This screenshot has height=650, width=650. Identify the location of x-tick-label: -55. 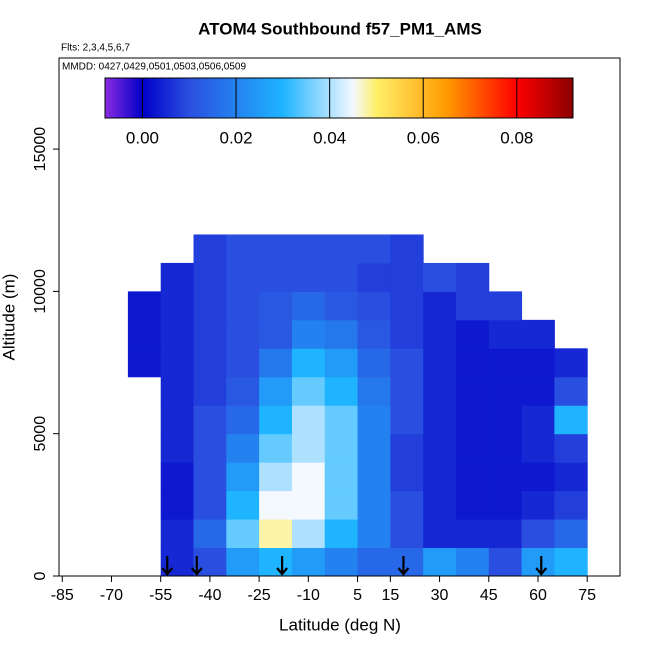
(160, 595).